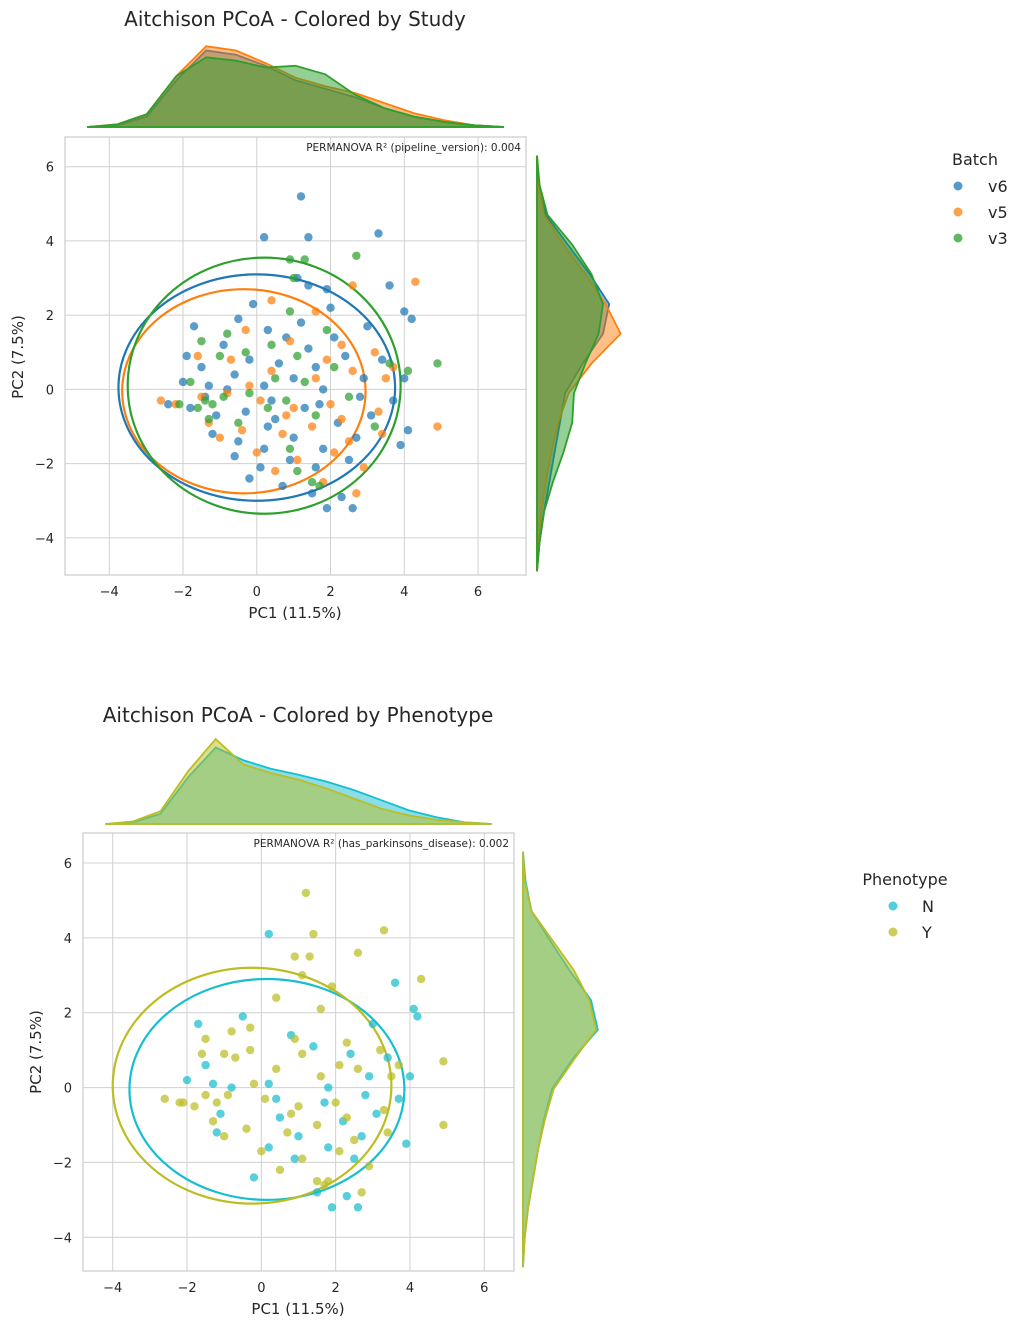 The image size is (1025, 1329). I want to click on density-Y, so click(560, 1059).